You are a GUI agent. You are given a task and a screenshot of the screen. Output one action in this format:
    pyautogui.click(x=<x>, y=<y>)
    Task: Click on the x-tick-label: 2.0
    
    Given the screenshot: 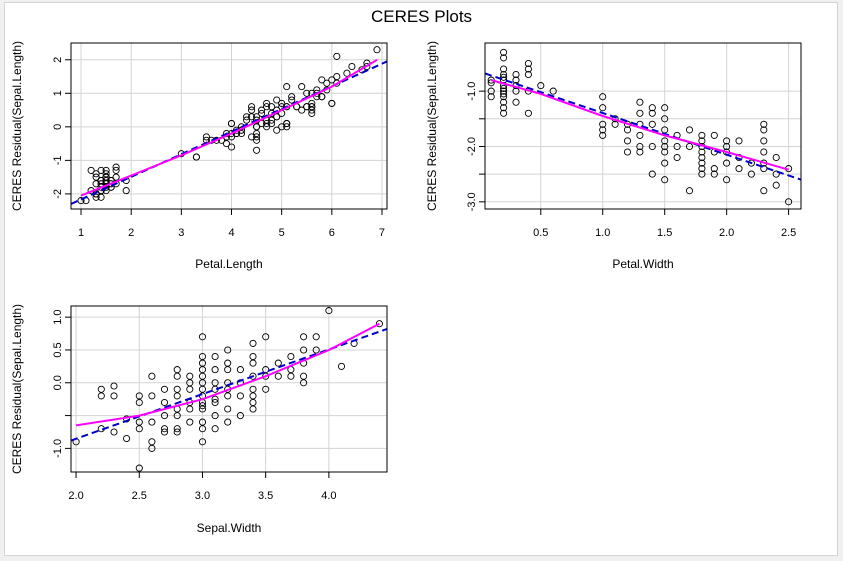 What is the action you would take?
    pyautogui.click(x=726, y=233)
    